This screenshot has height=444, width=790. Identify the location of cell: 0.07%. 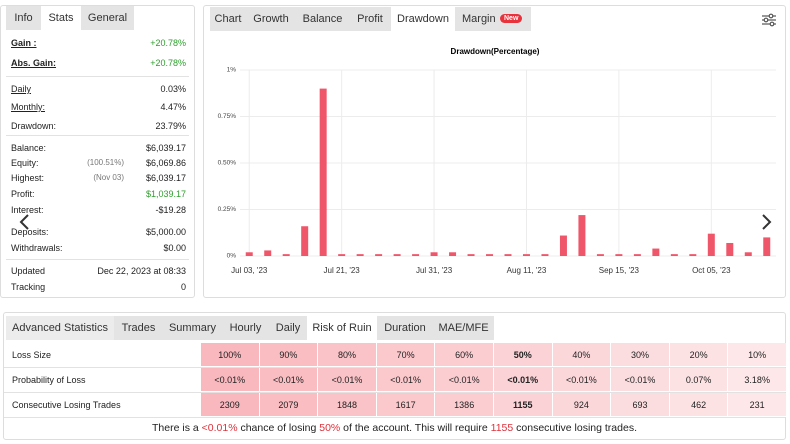
(699, 380).